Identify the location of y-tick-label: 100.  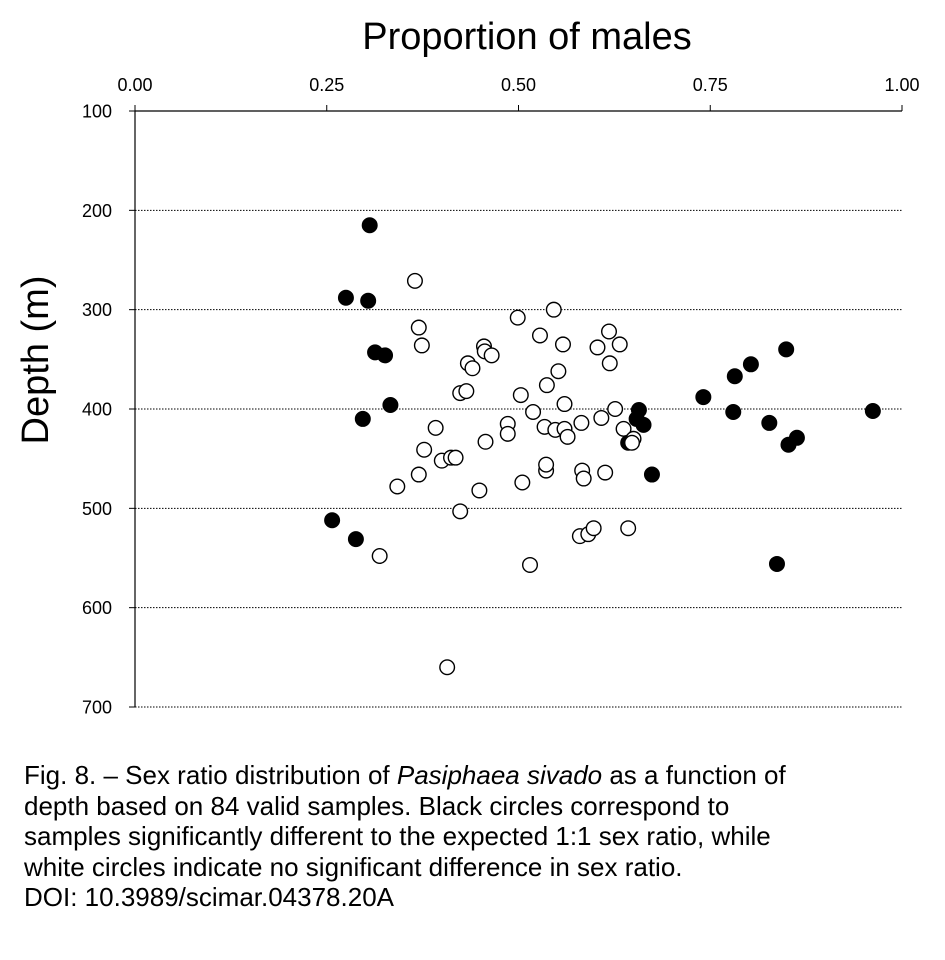
(97, 112).